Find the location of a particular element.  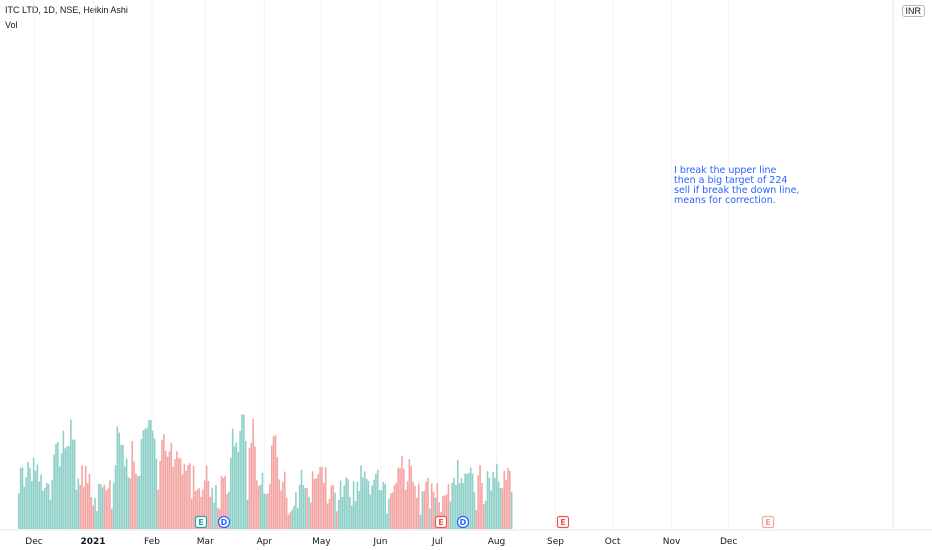

currency-button: INR is located at coordinates (913, 11).